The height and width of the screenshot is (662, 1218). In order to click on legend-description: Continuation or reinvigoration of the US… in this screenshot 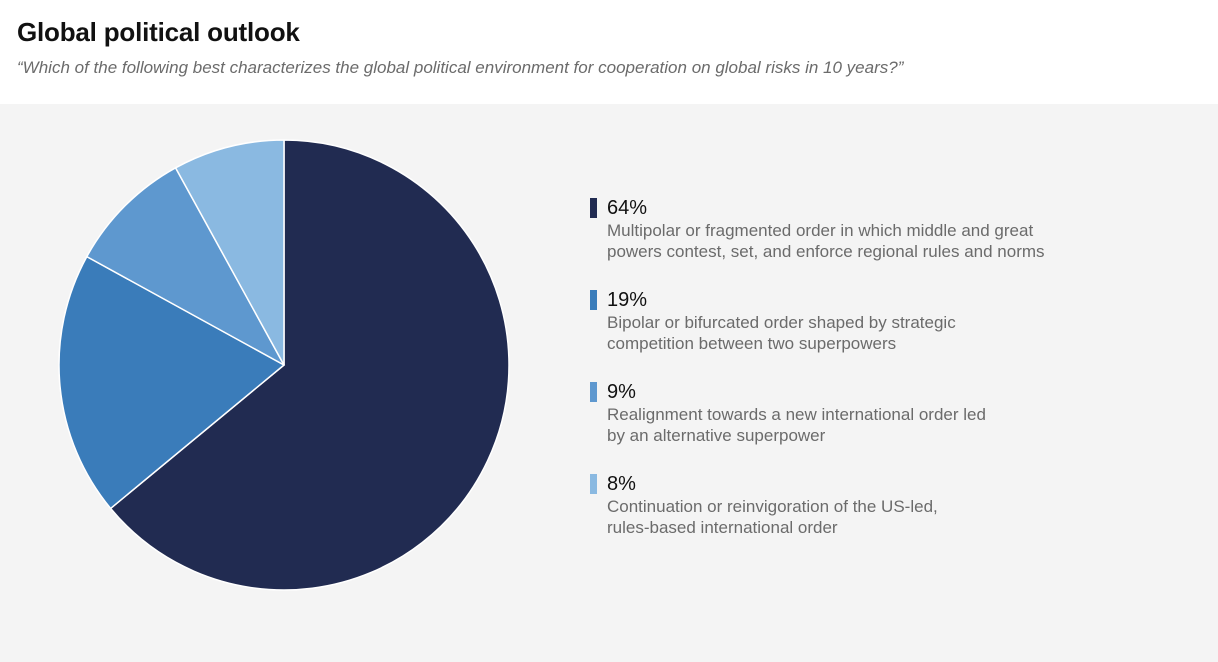, I will do `click(772, 517)`.